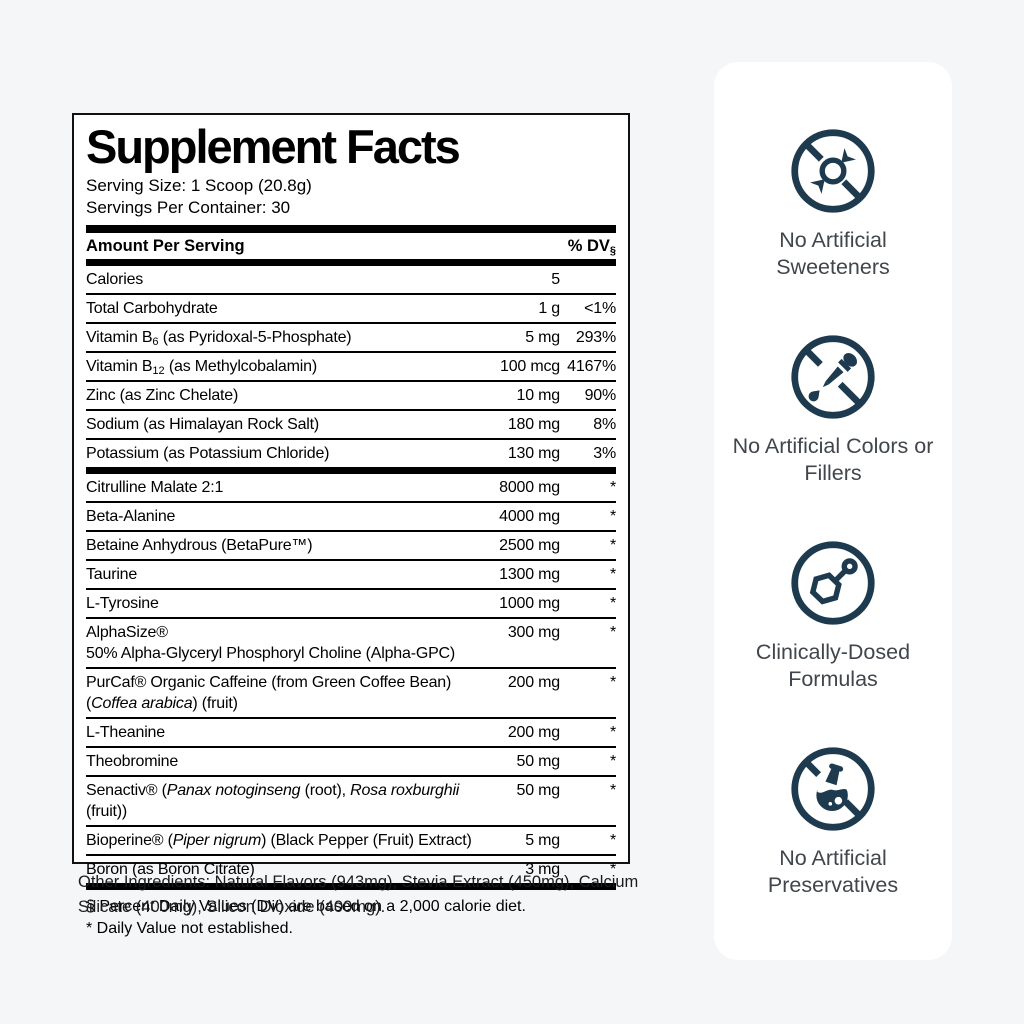  Describe the element at coordinates (279, 487) in the screenshot. I see `ingredient-name: Citrulline Malate 2:1` at that location.